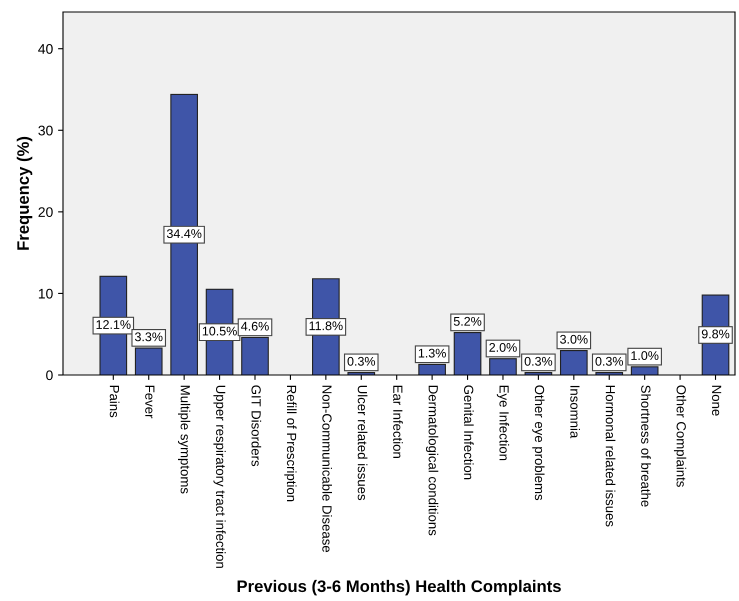  I want to click on data-label: 1.0%, so click(644, 355).